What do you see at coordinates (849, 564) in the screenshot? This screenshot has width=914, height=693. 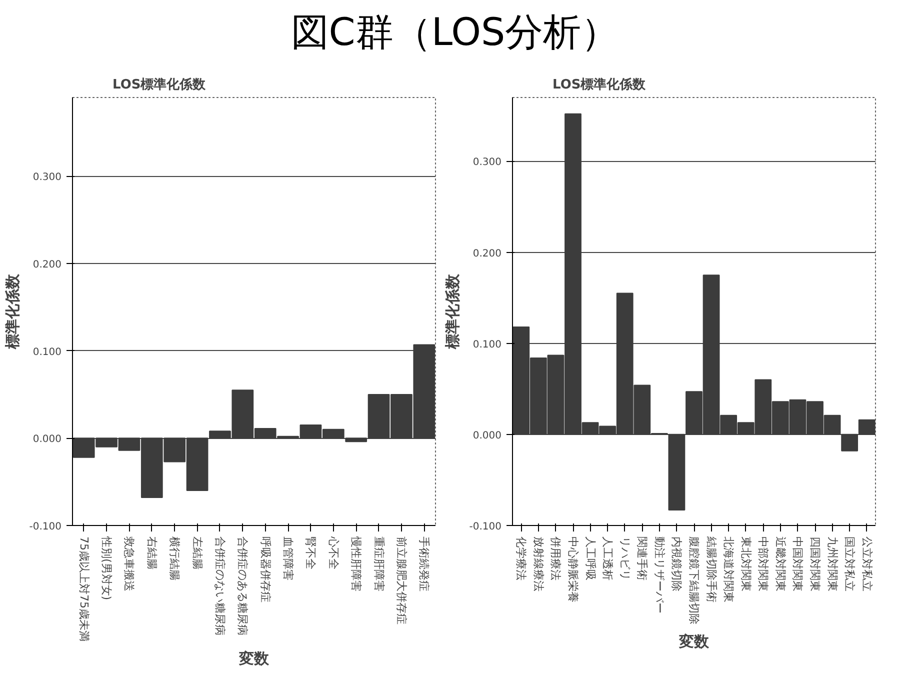 I see `x-tick-label: 国立対私立` at bounding box center [849, 564].